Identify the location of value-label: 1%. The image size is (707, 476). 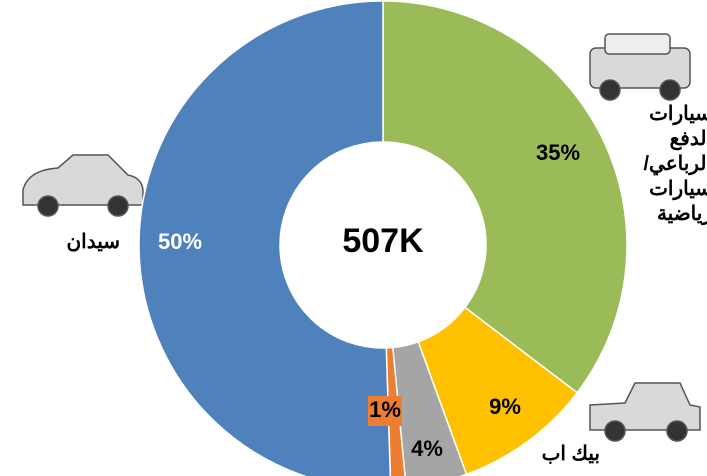
(385, 409).